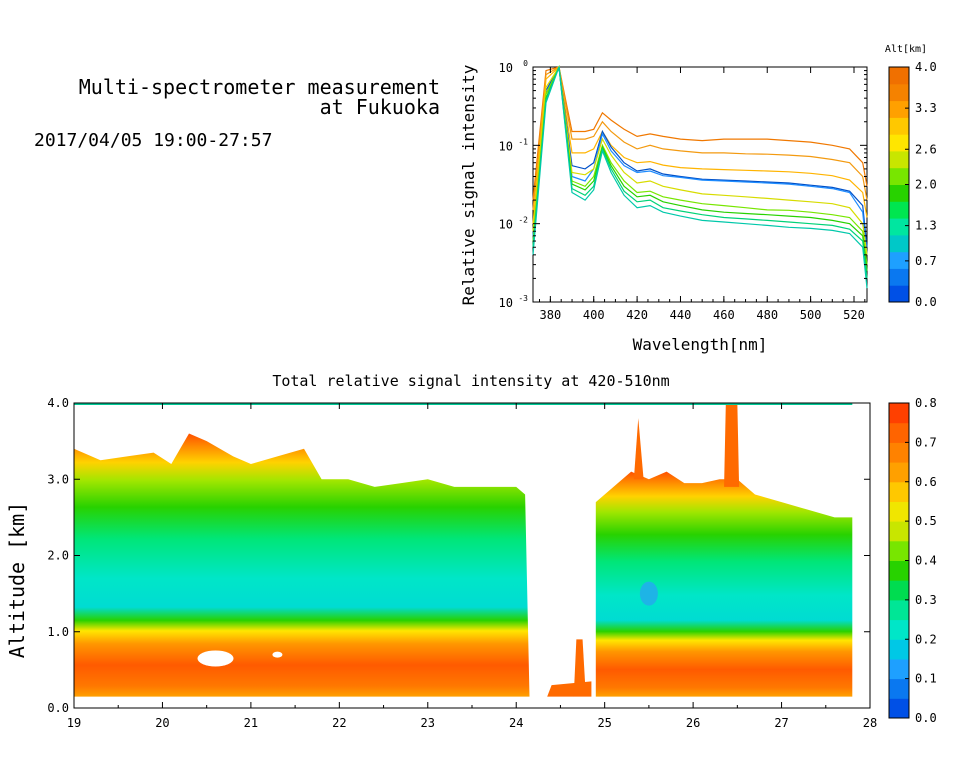  I want to click on heatmap-x-tick-label: 25, so click(604, 723).